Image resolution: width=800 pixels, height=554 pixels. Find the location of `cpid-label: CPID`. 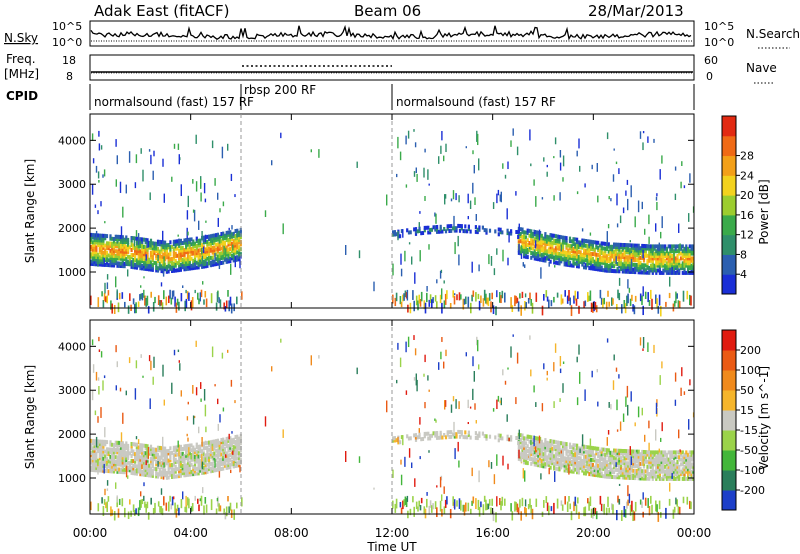

cpid-label: CPID is located at coordinates (22, 96).